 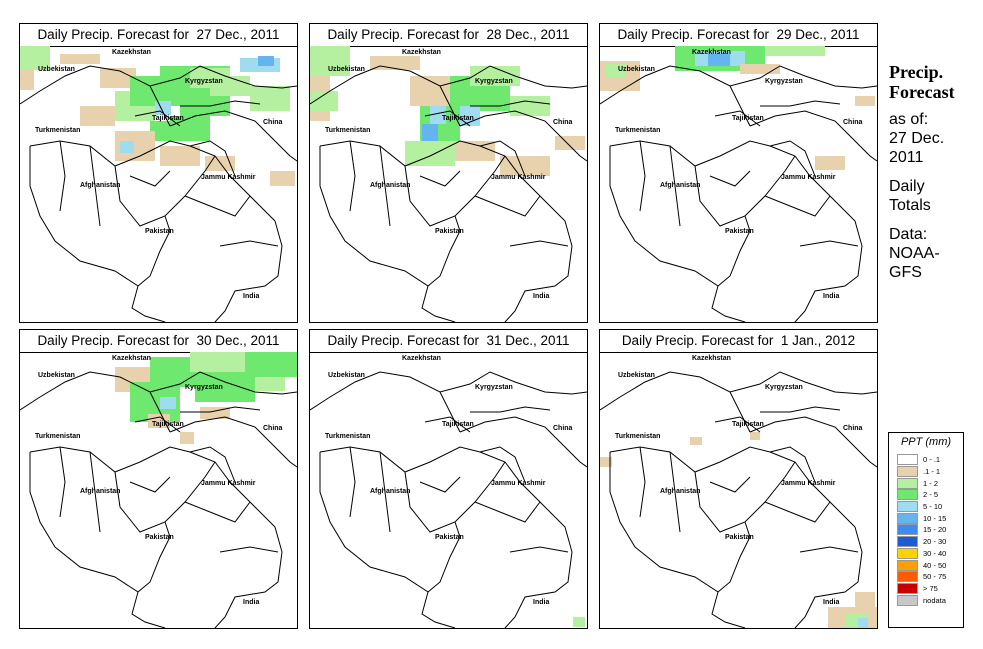 I want to click on panel-title: Daily Precip. Forecast for 27 Dec., 2011, so click(x=158, y=35).